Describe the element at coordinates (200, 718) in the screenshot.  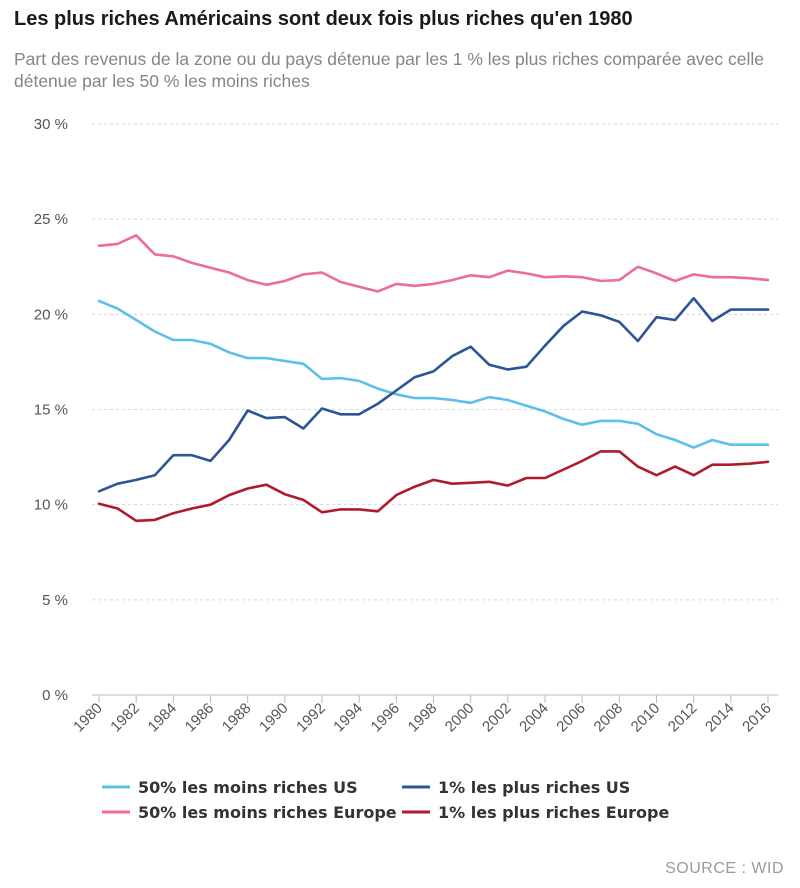
I see `x-tick-label: 1986` at that location.